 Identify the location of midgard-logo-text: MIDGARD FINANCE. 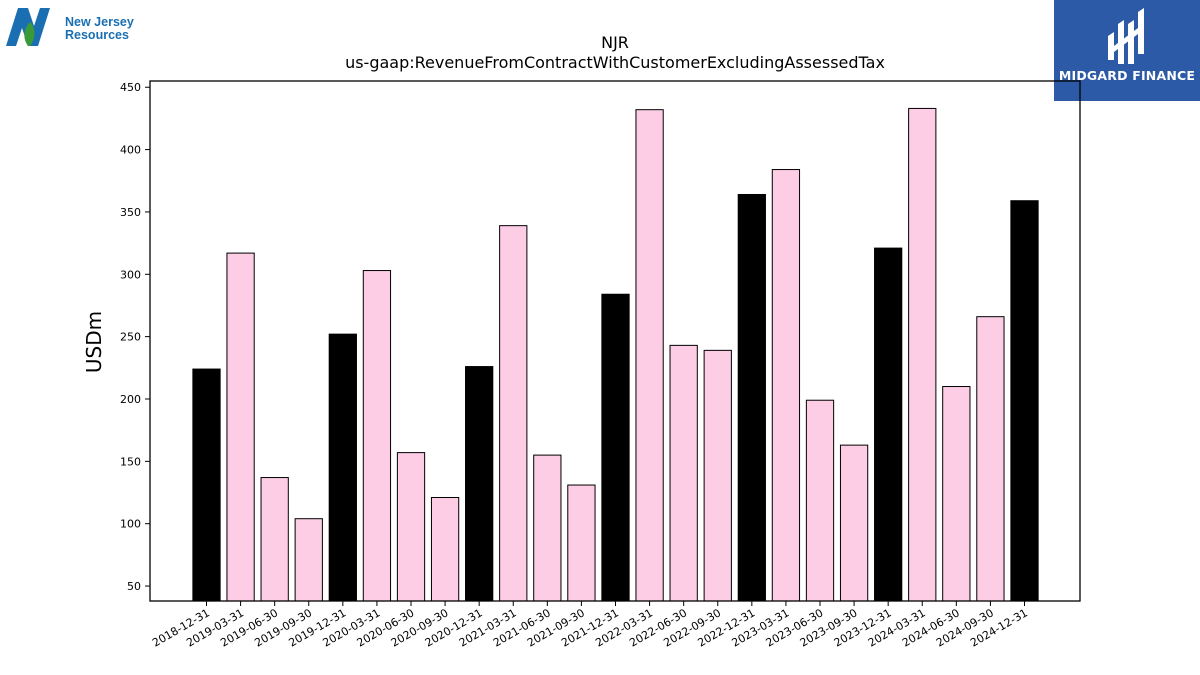
(1127, 75).